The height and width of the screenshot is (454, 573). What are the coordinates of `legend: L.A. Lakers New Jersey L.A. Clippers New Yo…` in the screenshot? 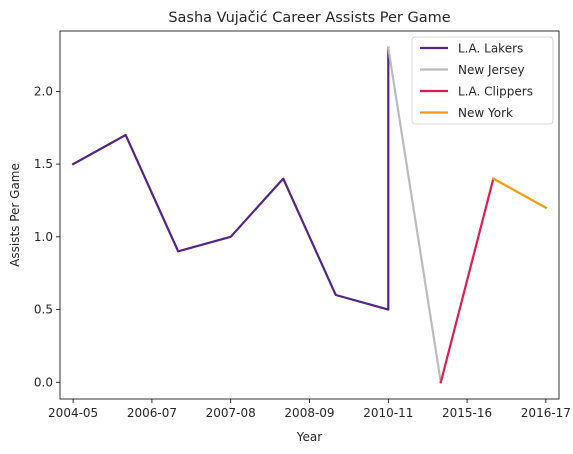 It's located at (482, 80).